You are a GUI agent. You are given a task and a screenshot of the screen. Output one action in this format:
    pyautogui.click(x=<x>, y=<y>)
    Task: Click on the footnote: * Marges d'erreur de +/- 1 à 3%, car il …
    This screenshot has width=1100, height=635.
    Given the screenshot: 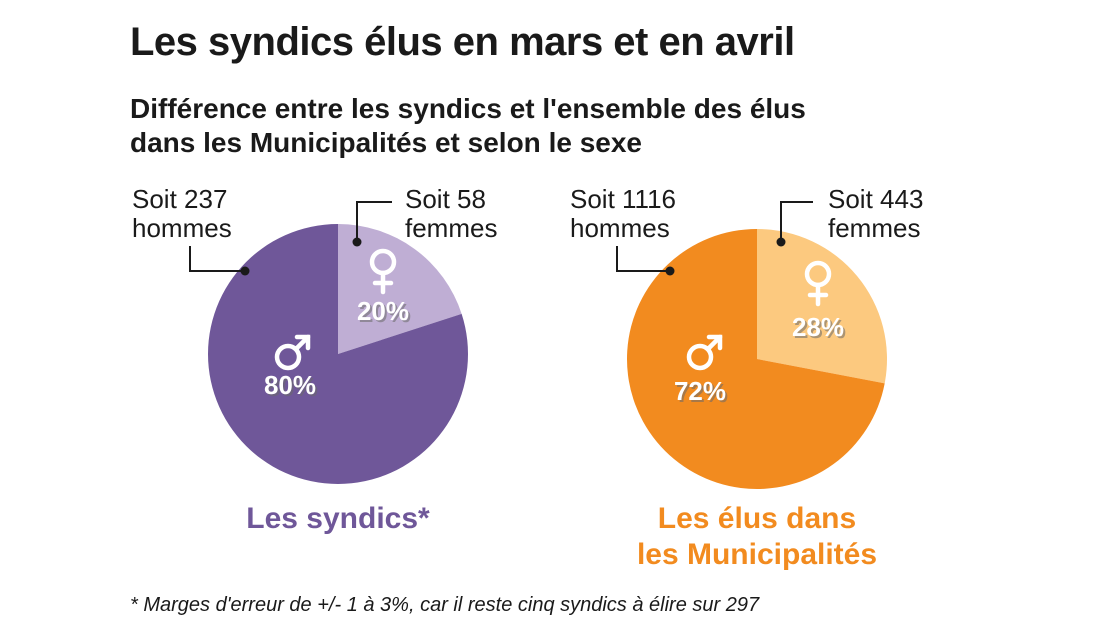 What is the action you would take?
    pyautogui.click(x=445, y=605)
    